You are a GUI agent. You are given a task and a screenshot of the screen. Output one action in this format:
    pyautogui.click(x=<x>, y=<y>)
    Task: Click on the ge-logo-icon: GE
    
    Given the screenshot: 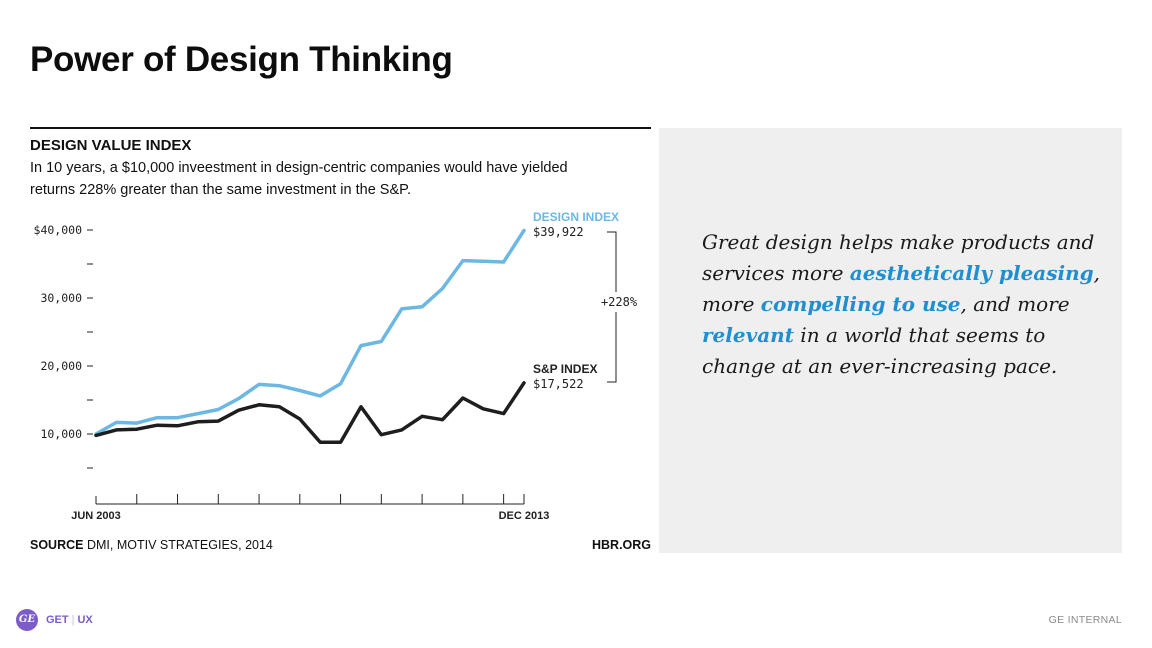 What is the action you would take?
    pyautogui.click(x=27, y=620)
    